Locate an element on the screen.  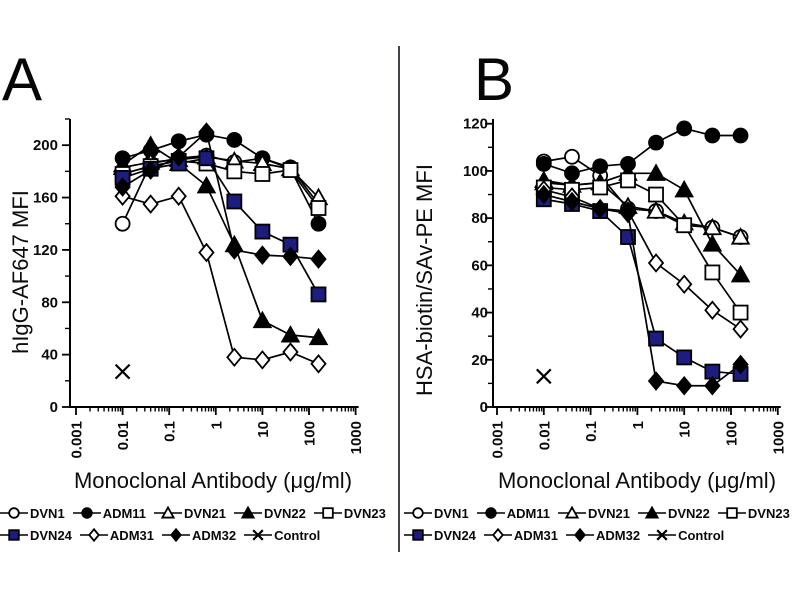
DVN24-line is located at coordinates (221, 226).